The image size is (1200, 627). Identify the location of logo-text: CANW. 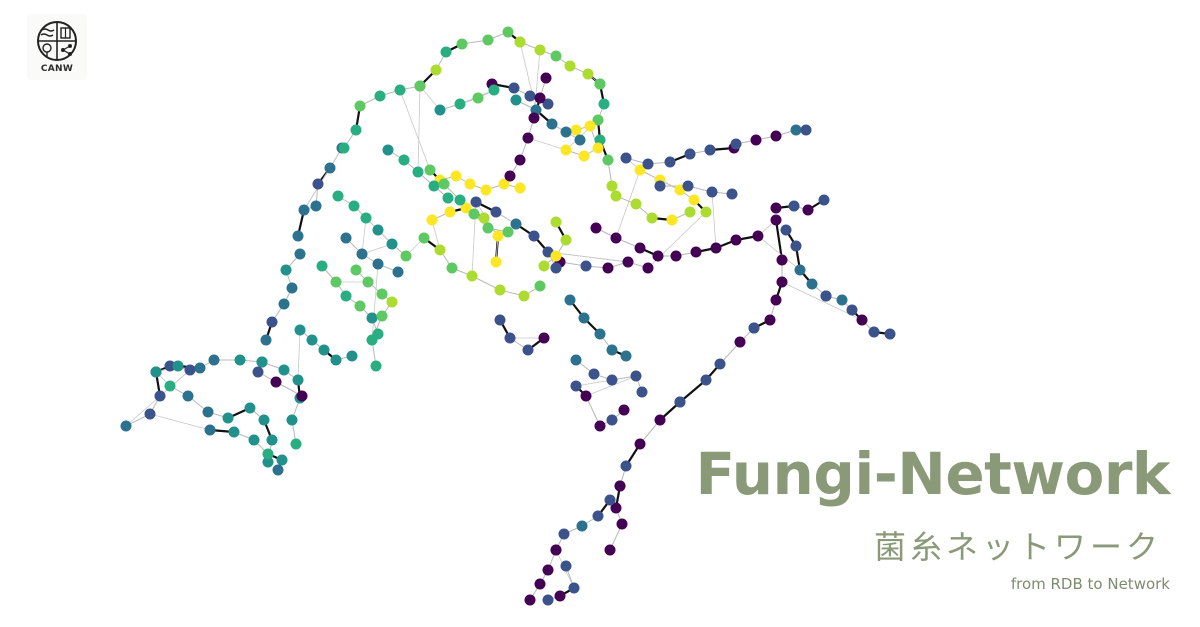
(57, 69).